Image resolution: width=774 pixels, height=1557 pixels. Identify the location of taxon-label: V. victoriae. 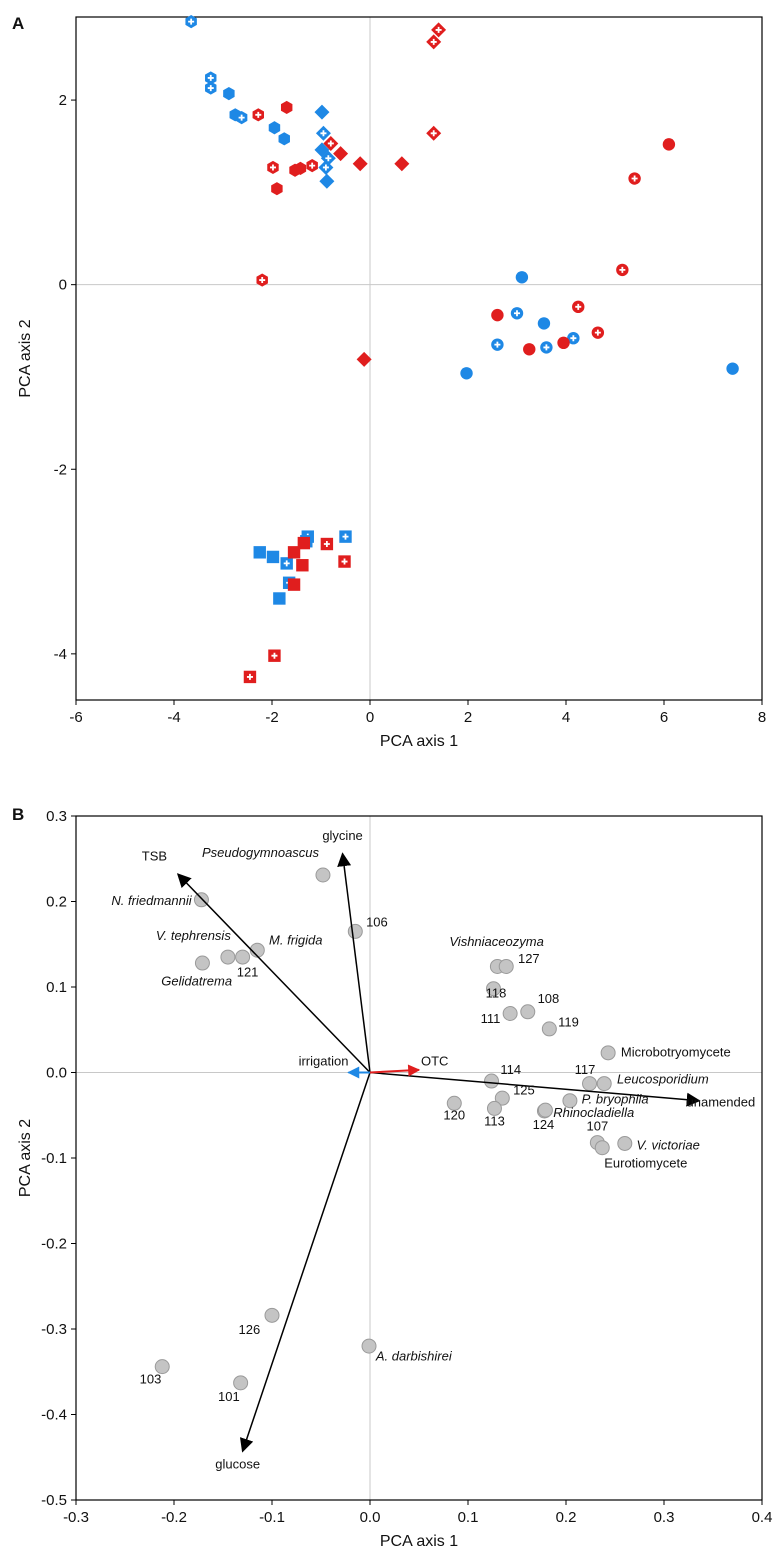
(668, 1144).